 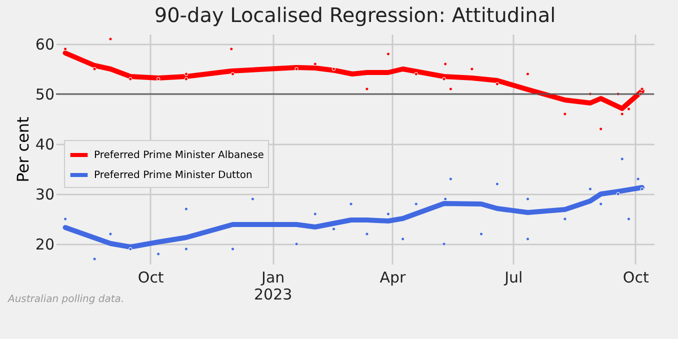 What do you see at coordinates (173, 175) in the screenshot?
I see `legend-label: Preferred Prime Minister Dutton` at bounding box center [173, 175].